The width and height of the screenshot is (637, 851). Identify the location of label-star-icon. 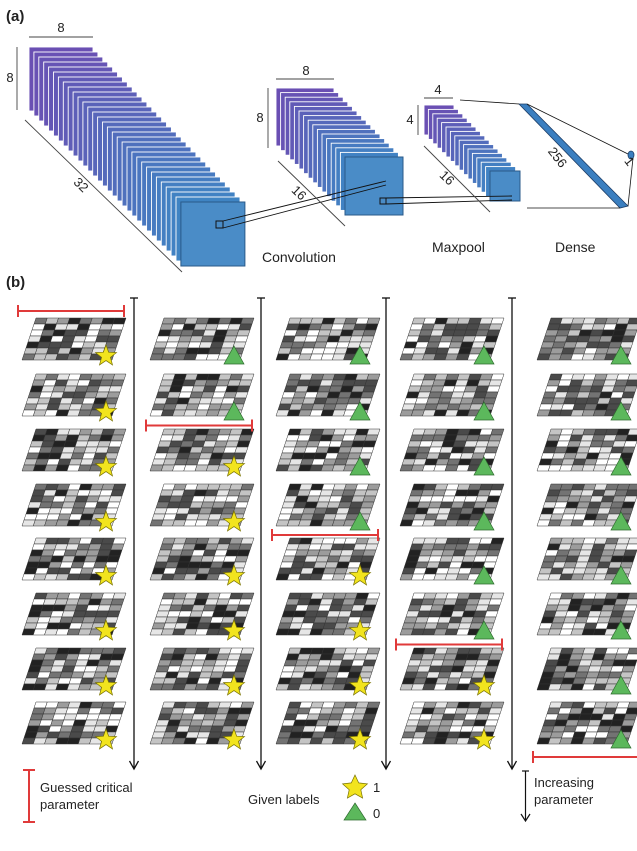
(106, 629).